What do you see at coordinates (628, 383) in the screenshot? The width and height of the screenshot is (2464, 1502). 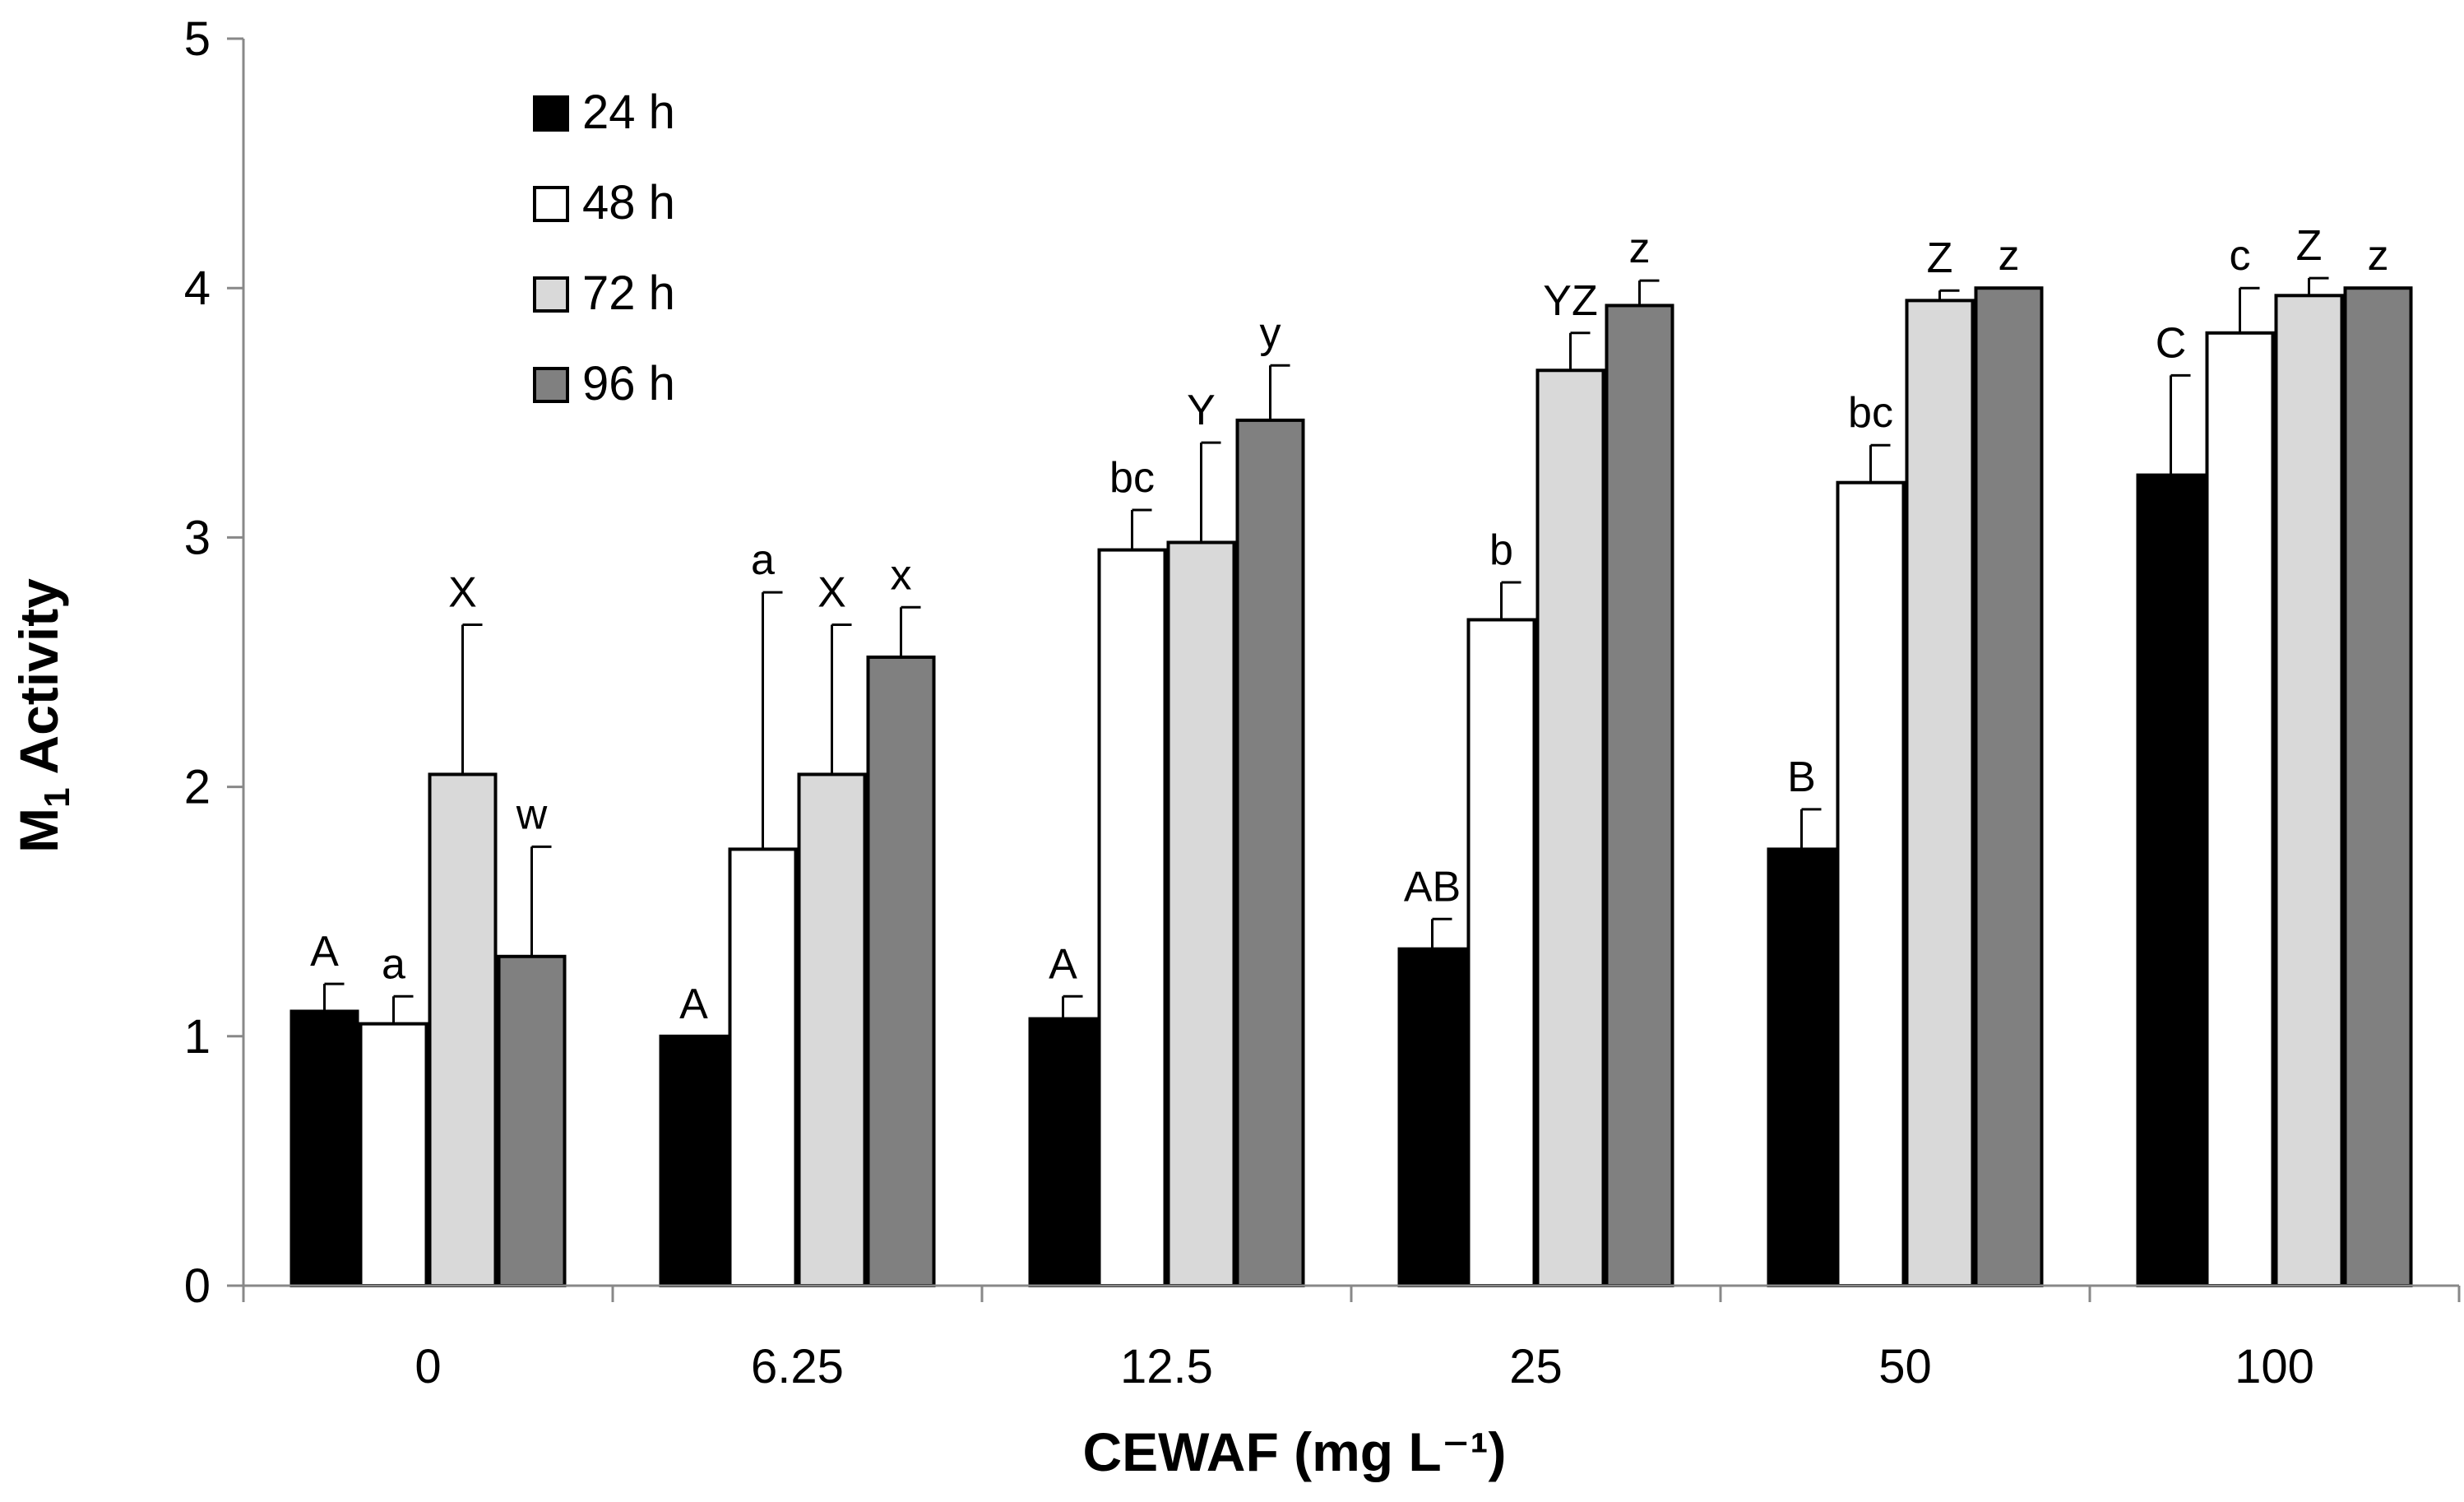 I see `legend-label: 96 h` at bounding box center [628, 383].